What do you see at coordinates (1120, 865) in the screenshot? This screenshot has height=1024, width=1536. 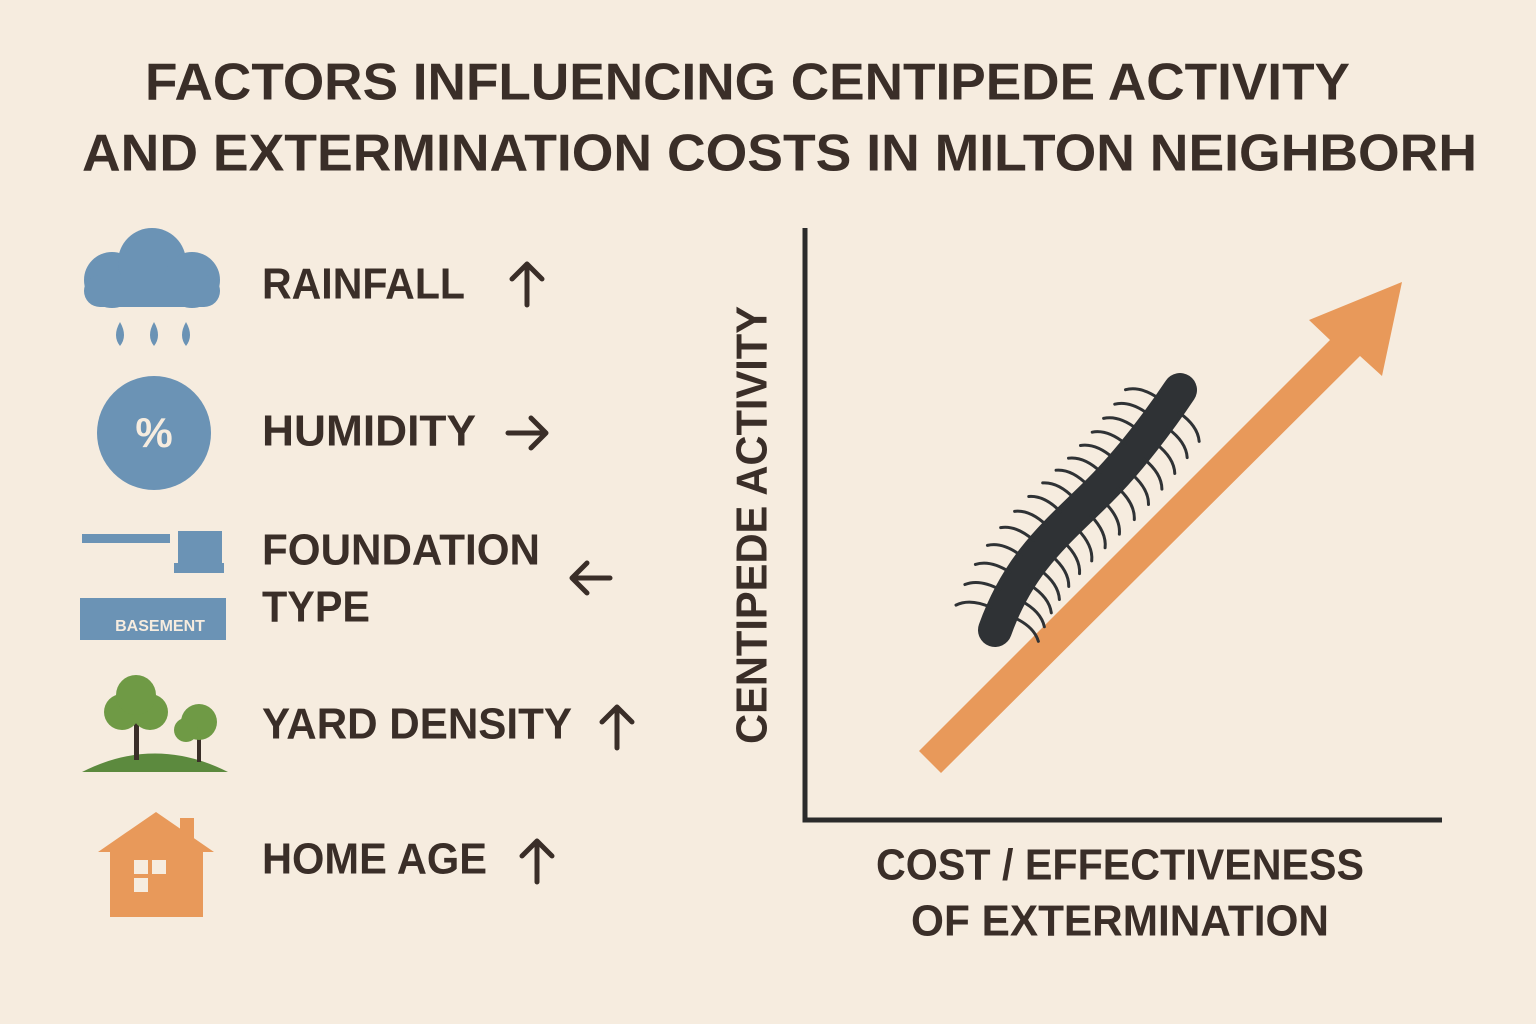 I see `x-axis-label: COST / EFFECTIVENESS` at bounding box center [1120, 865].